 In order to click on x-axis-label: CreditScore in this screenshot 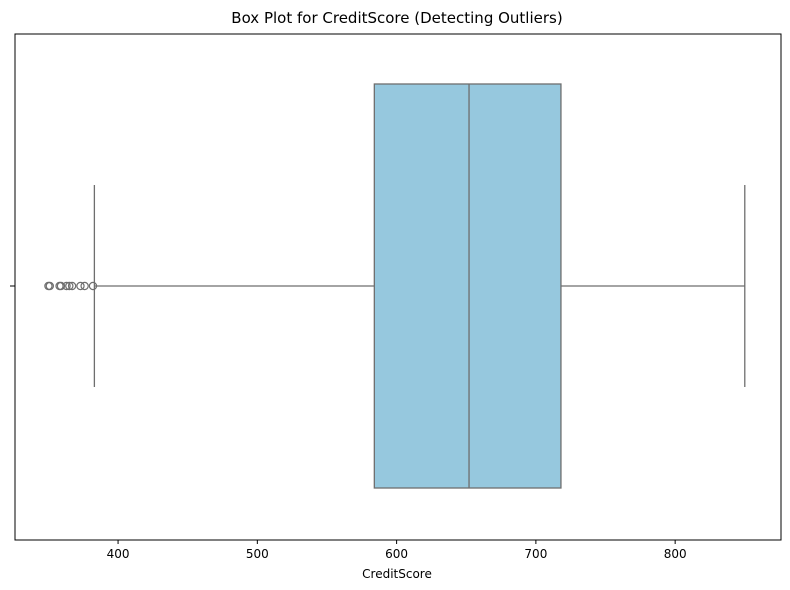, I will do `click(397, 574)`.